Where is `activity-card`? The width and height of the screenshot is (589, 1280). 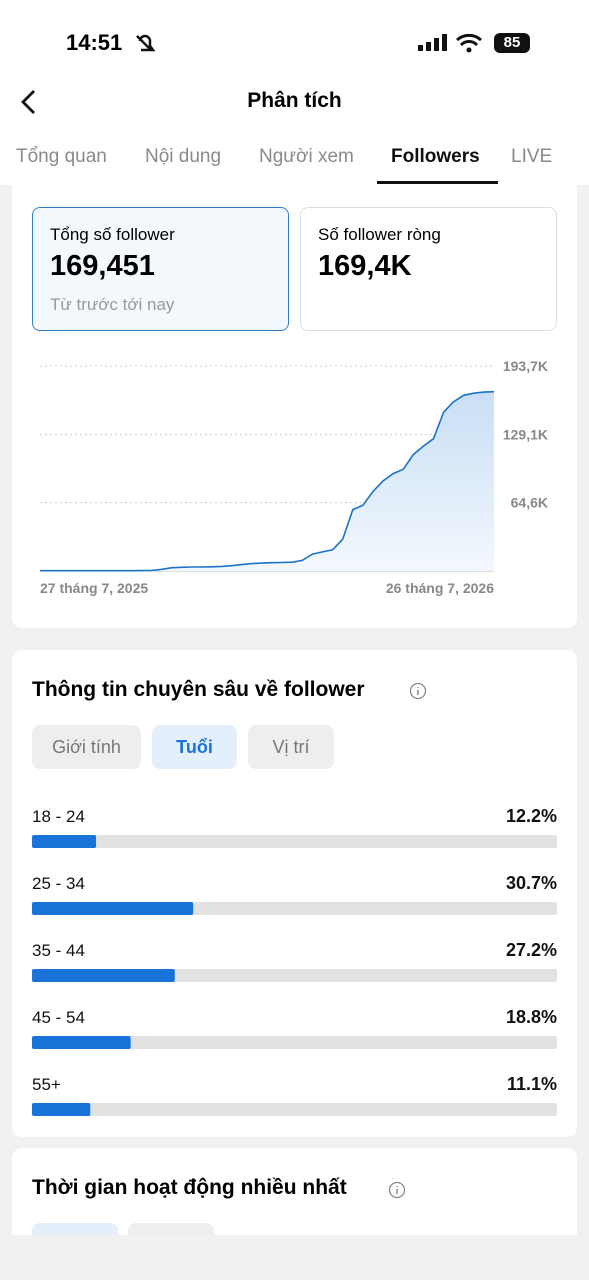 activity-card is located at coordinates (294, 1191).